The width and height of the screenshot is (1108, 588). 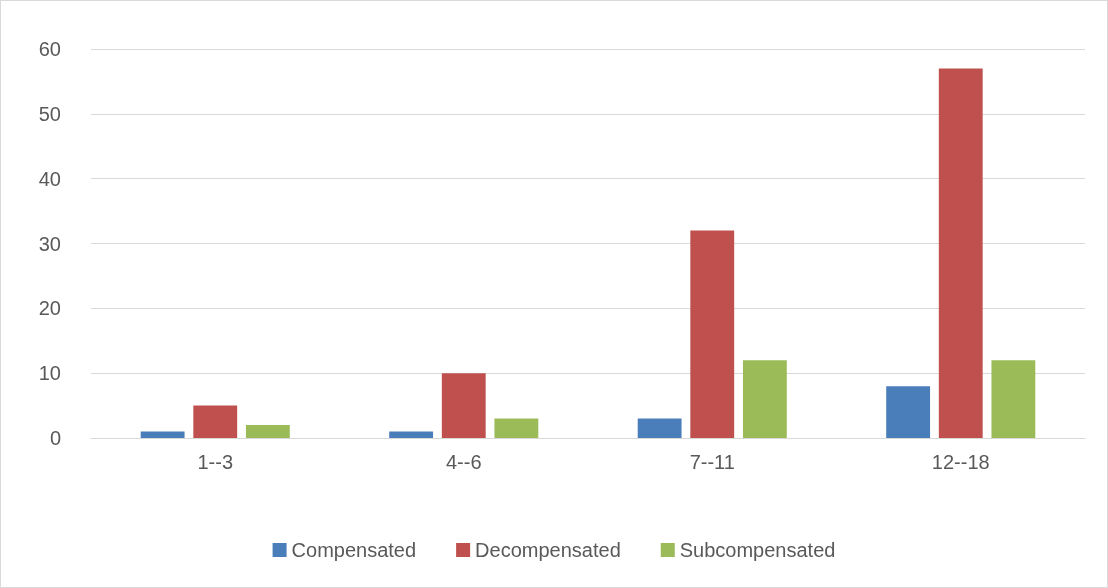 I want to click on y-tick-label: 0, so click(x=55, y=438).